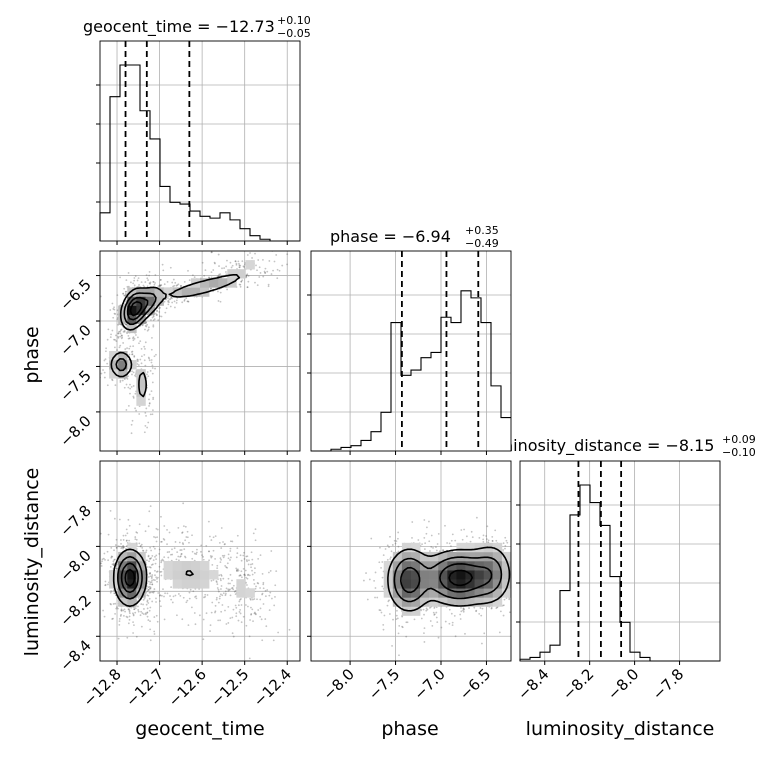 The image size is (760, 760). Describe the element at coordinates (132, 547) in the screenshot. I see `panel-geocent-time-vs-luminosity-distance-density-cell` at that location.